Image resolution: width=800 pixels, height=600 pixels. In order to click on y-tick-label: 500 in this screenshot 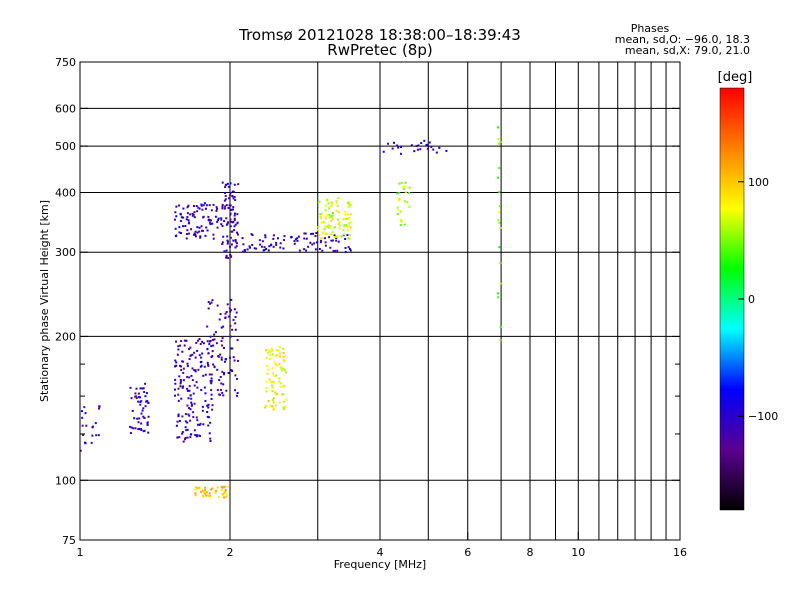, I will do `click(65, 146)`.